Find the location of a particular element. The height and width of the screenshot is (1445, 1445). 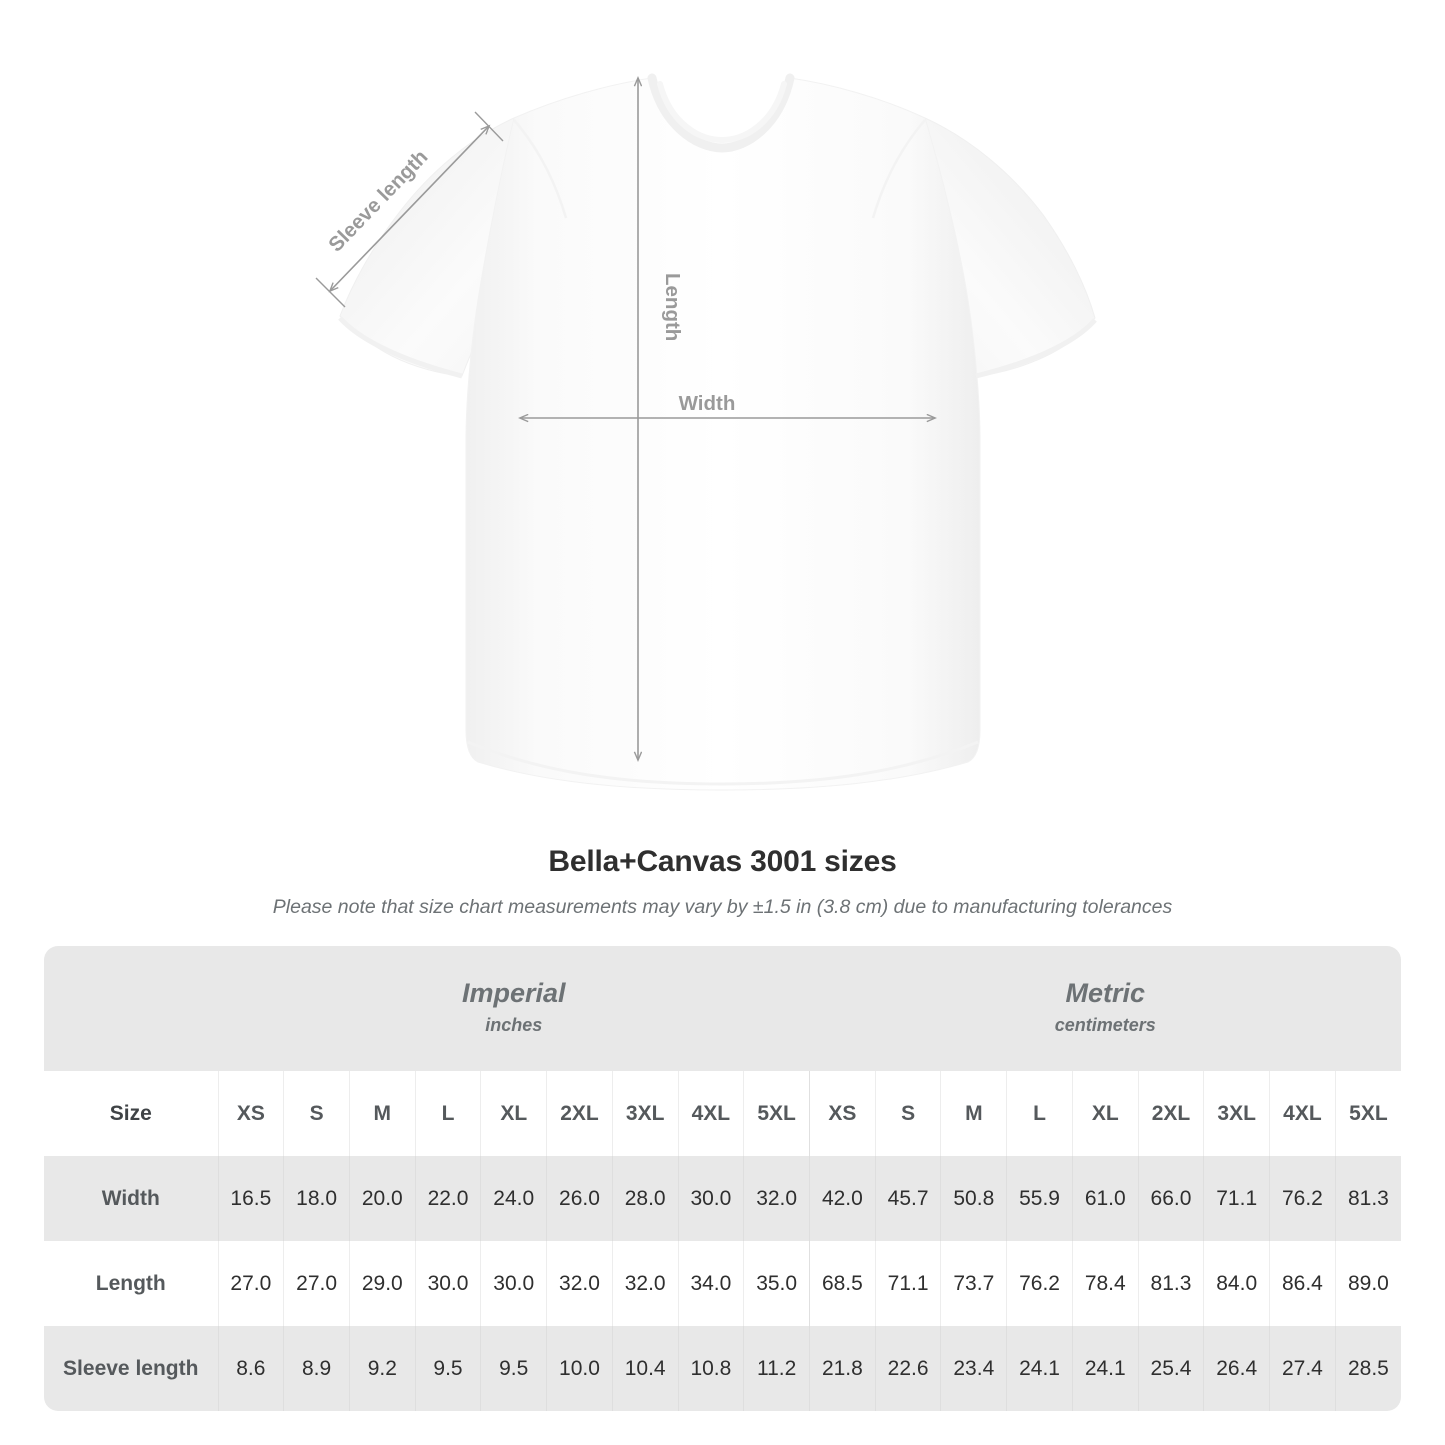

measurement-value: 34.0 is located at coordinates (710, 1283).